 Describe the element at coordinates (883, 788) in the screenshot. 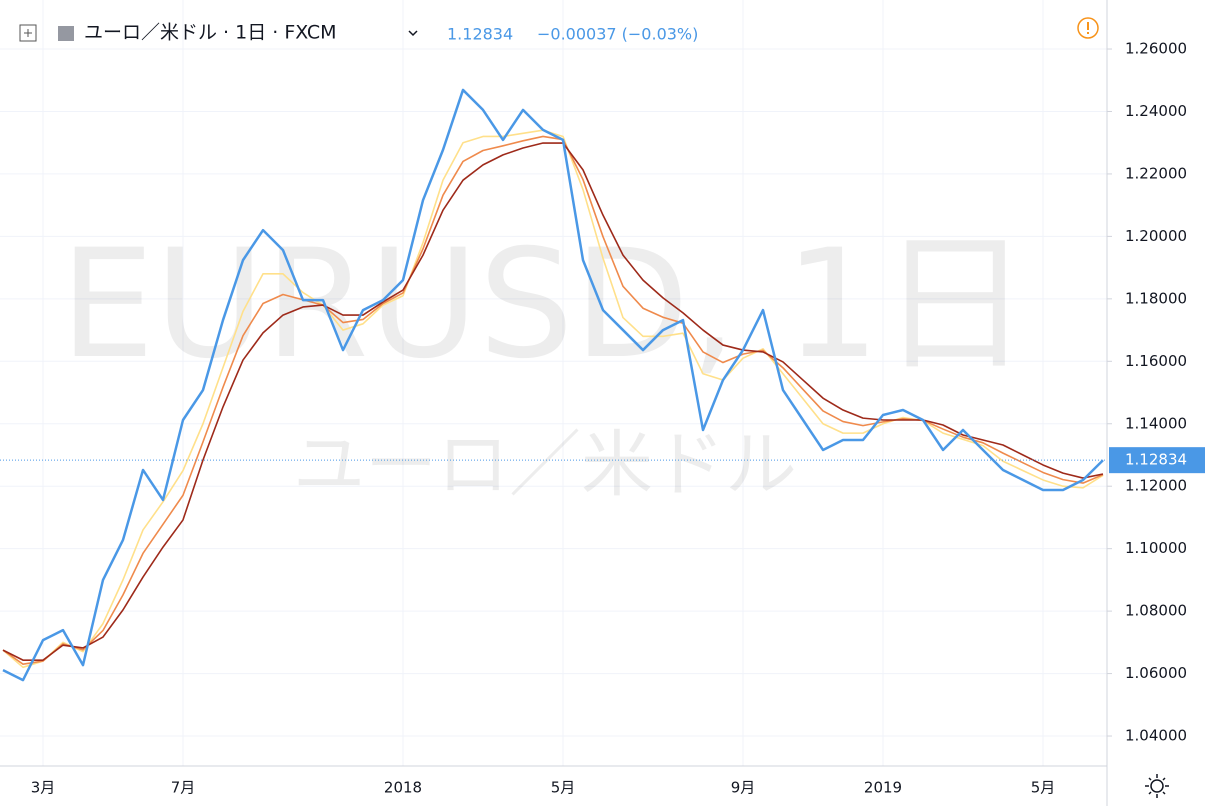

I see `x-tick-label: 2019` at that location.